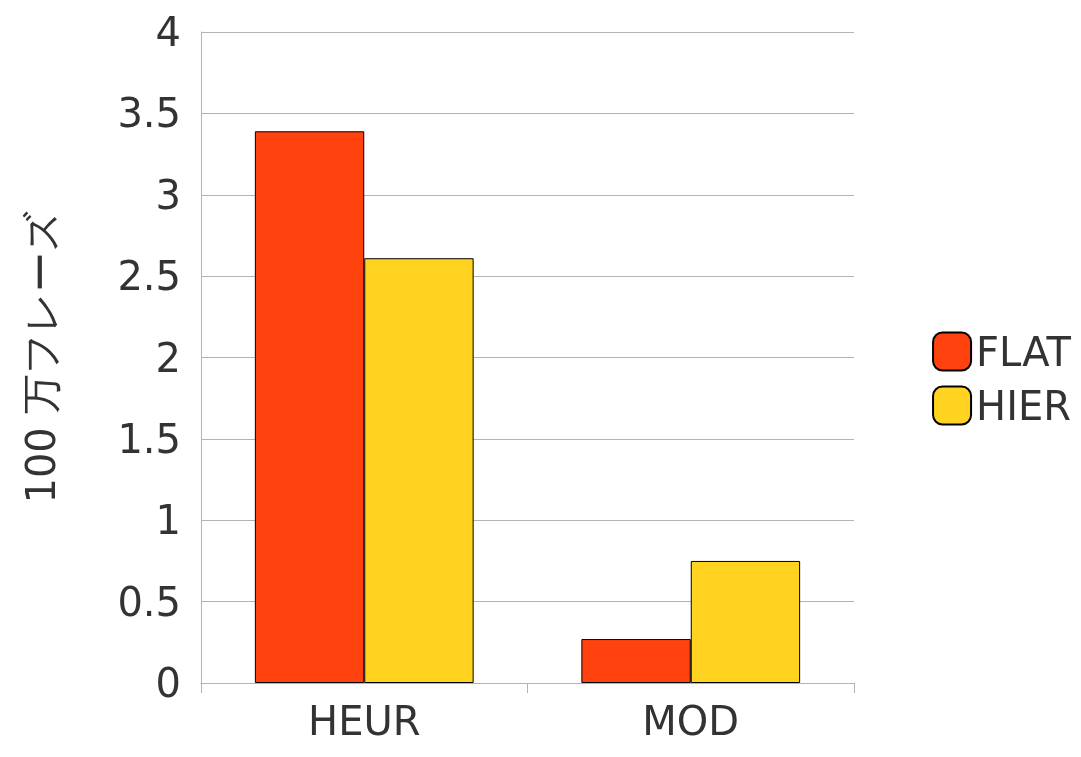 The width and height of the screenshot is (1081, 757). What do you see at coordinates (168, 520) in the screenshot?
I see `y-tick-label: 1` at bounding box center [168, 520].